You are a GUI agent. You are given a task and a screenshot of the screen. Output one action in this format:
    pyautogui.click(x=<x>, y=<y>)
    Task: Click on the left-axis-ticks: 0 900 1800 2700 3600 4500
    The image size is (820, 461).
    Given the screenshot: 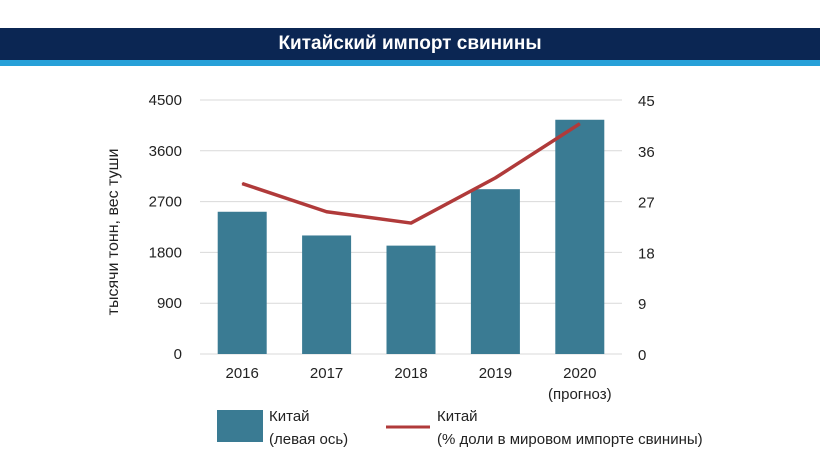 What is the action you would take?
    pyautogui.click(x=165, y=227)
    